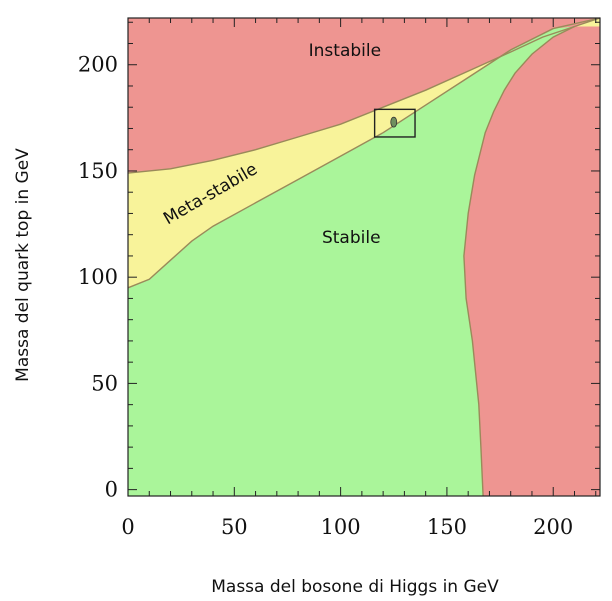 This screenshot has width=612, height=601. What do you see at coordinates (104, 383) in the screenshot?
I see `y-tick-label: 50` at bounding box center [104, 383].